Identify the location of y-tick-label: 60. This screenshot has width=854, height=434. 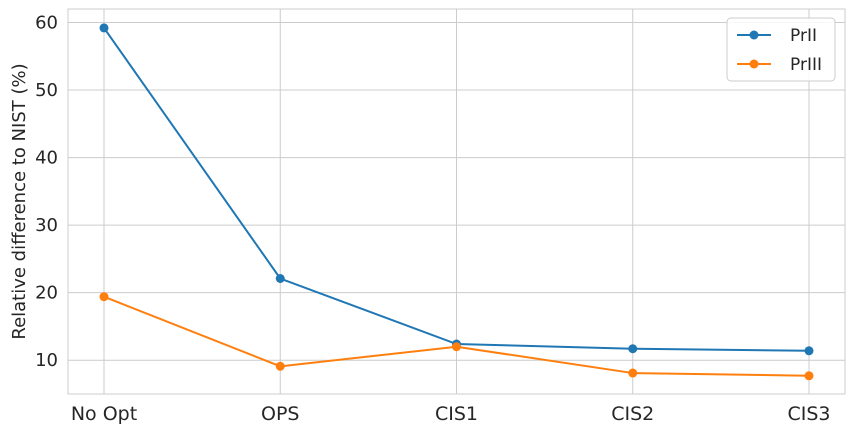
(46, 23).